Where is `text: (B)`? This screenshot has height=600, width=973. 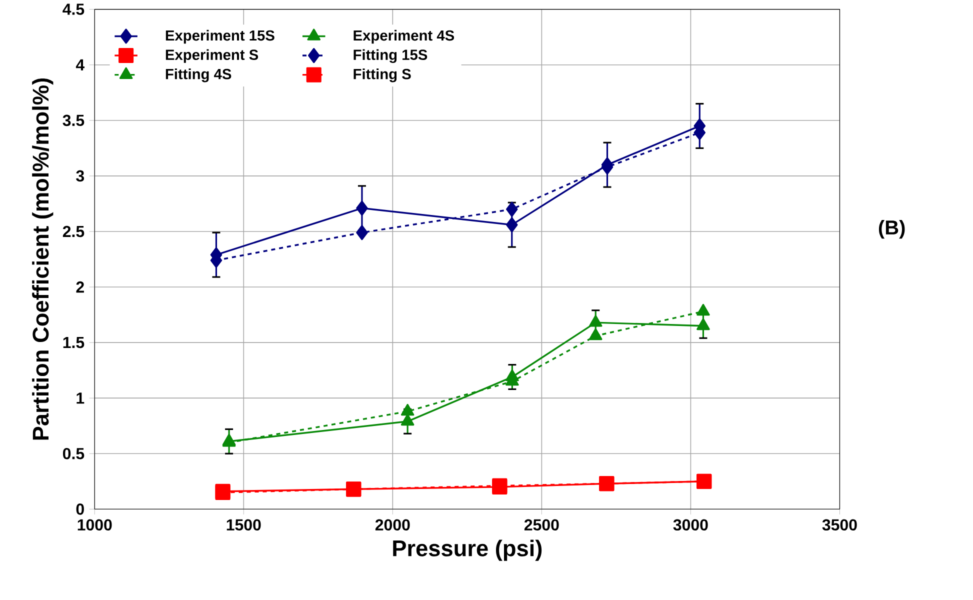
text: (B) is located at coordinates (891, 229).